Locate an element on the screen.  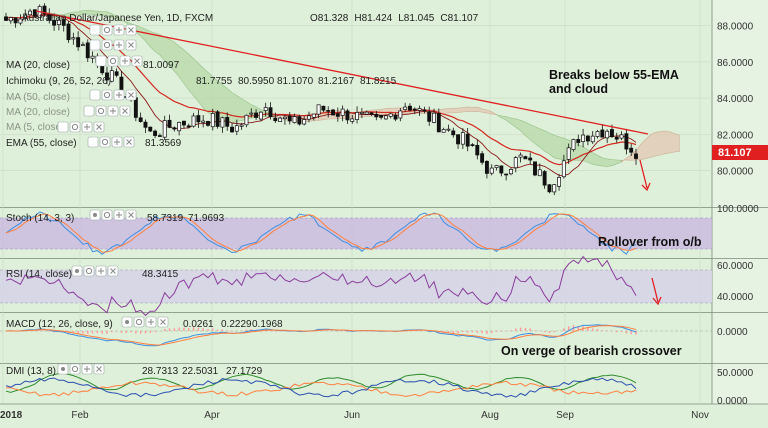
annotation-macd: On verge of bearish crossover is located at coordinates (591, 351).